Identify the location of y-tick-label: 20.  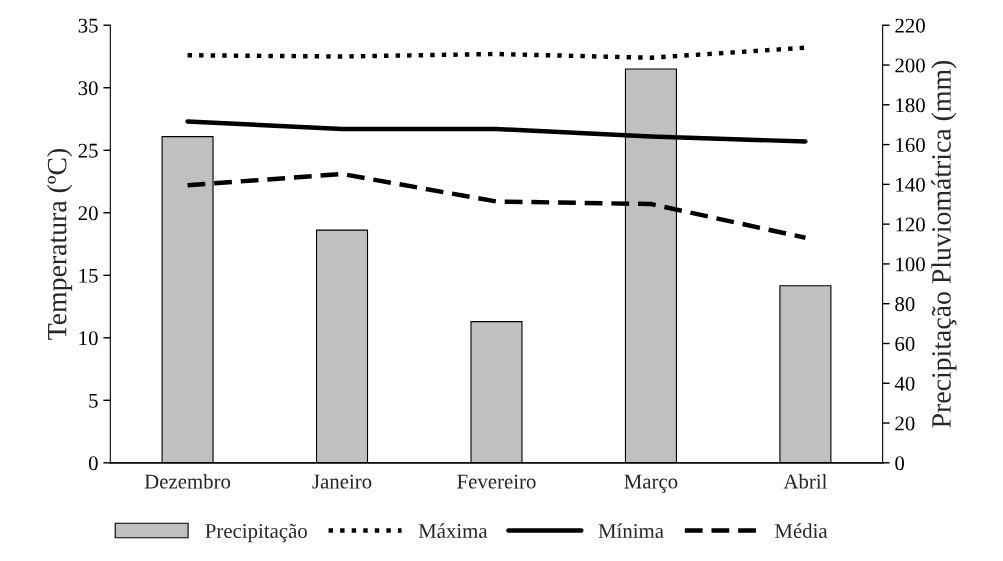
(88, 213).